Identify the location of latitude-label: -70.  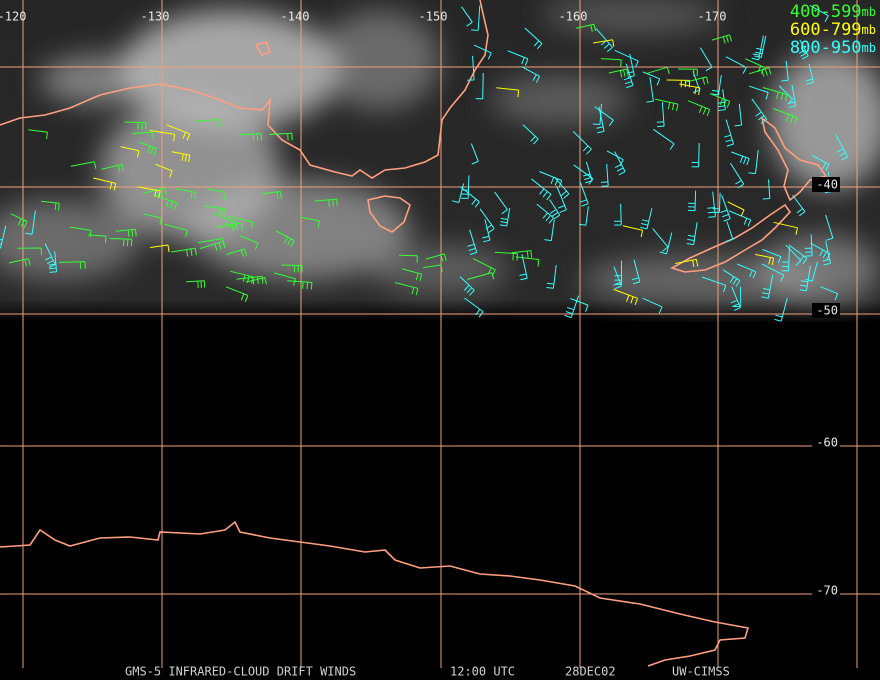
(827, 591).